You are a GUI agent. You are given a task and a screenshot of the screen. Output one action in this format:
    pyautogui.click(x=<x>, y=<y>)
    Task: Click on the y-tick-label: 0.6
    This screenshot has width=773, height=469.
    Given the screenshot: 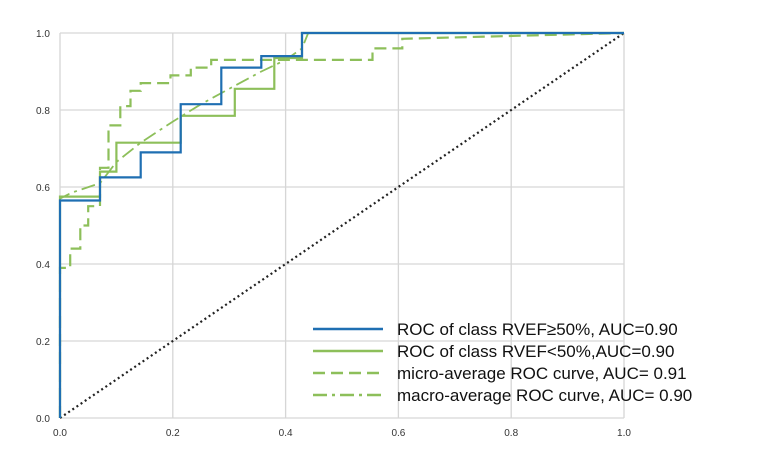 What is the action you would take?
    pyautogui.click(x=43, y=188)
    